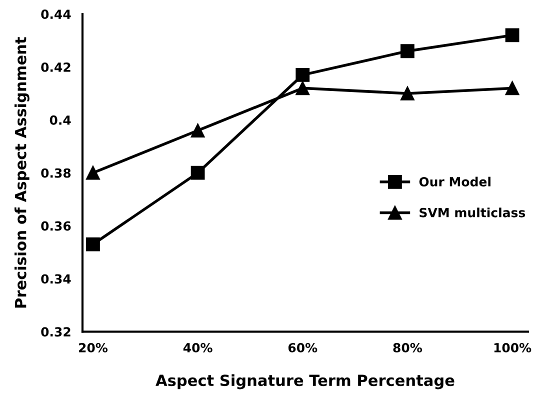 The height and width of the screenshot is (402, 550). I want to click on x-tick-label: 100%, so click(513, 347).